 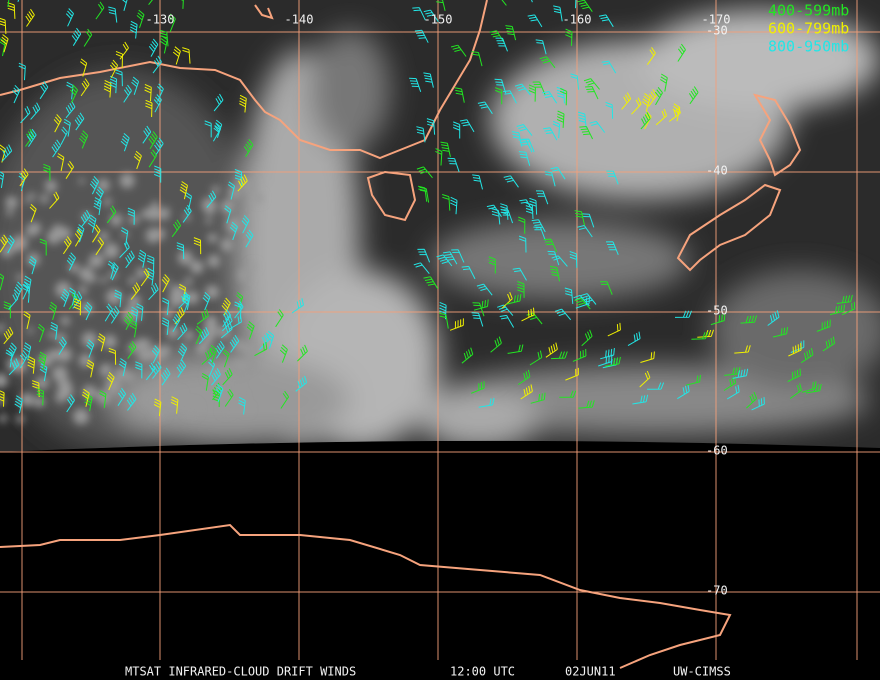 I want to click on legend-entry: 600-799mb, so click(x=808, y=29).